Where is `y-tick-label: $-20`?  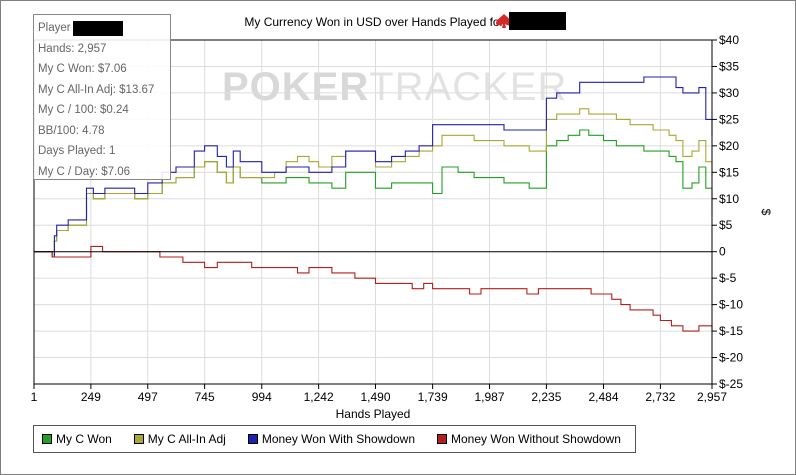
y-tick-label: $-20 is located at coordinates (731, 358).